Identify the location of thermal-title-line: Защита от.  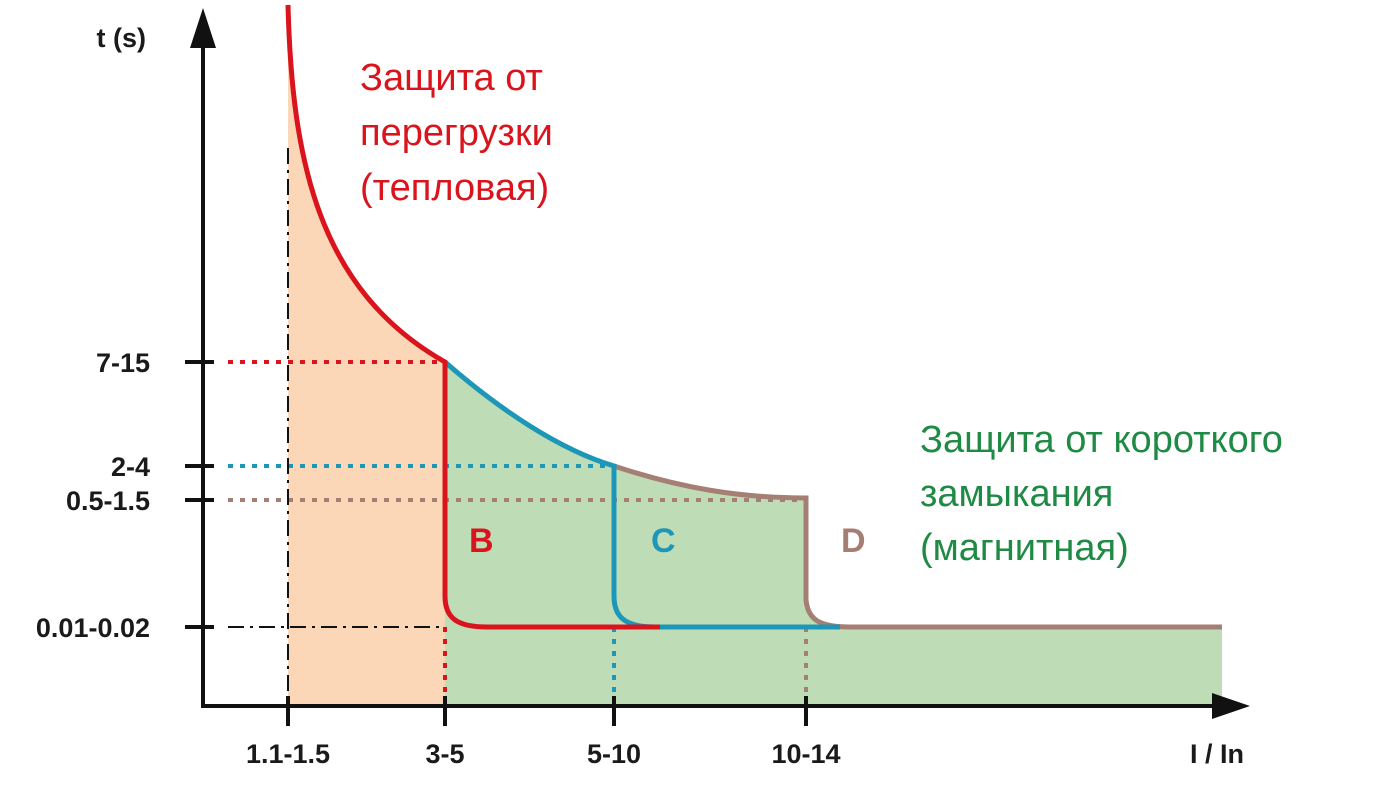
(451, 78).